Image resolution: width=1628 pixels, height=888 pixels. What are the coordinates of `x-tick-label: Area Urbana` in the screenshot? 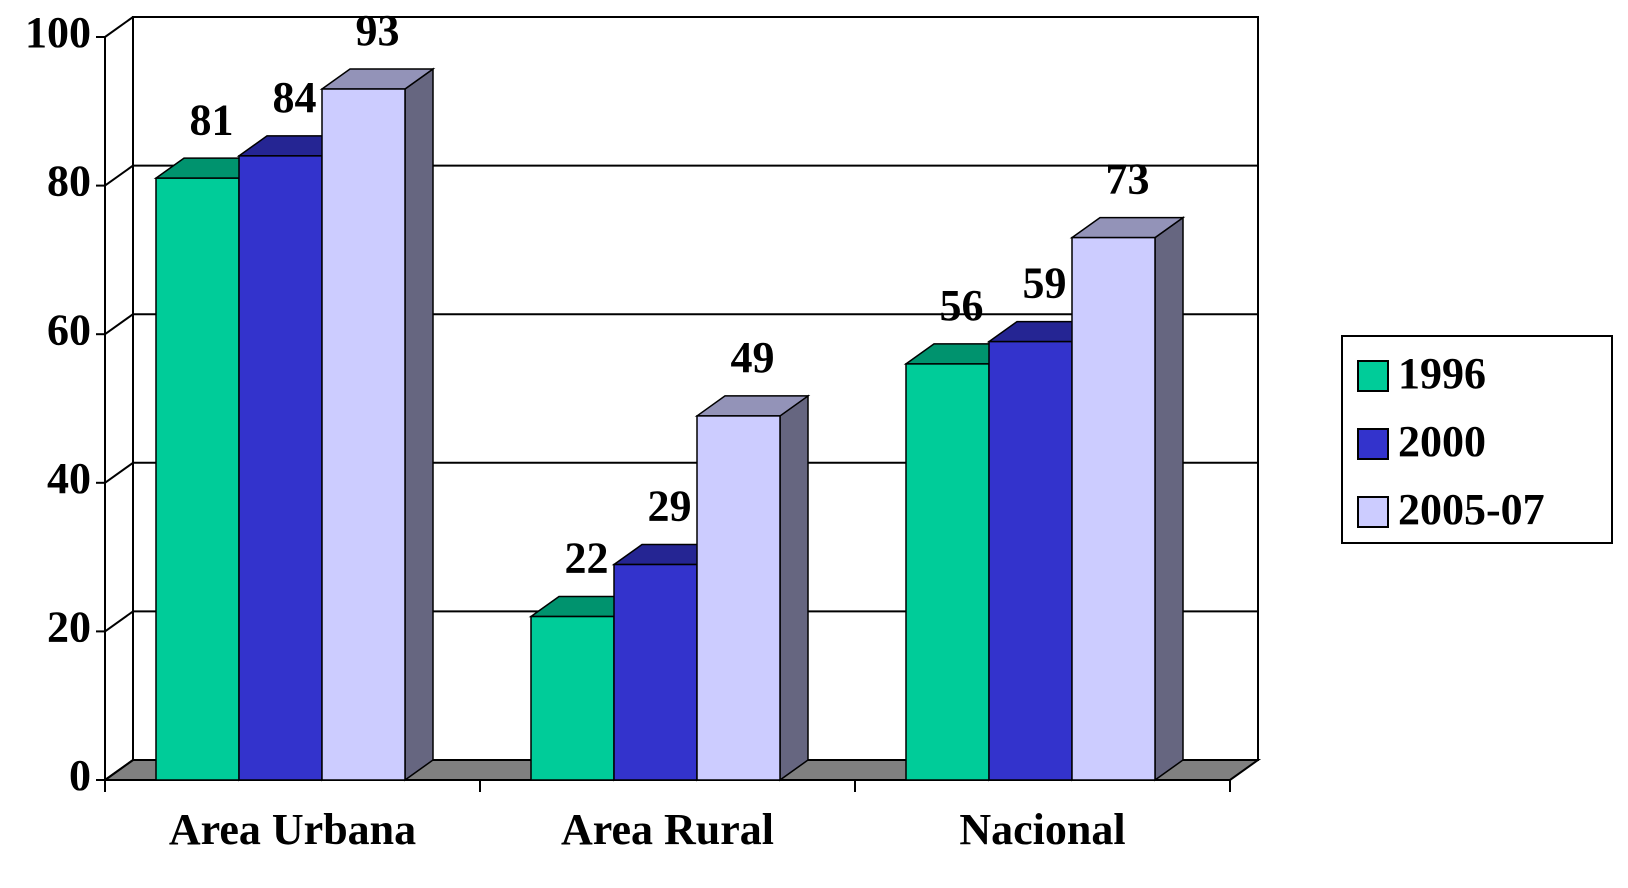 It's located at (292, 829).